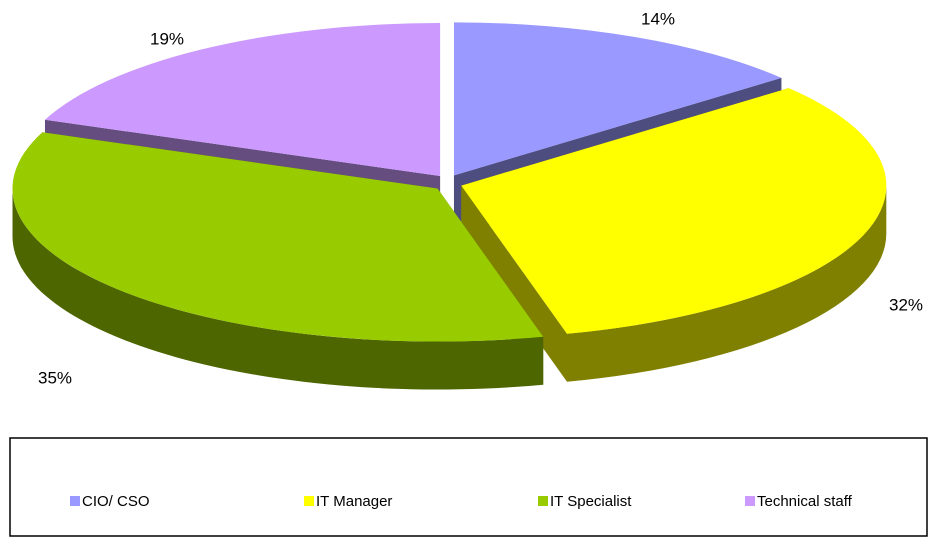  I want to click on slice-face, so click(514, 283).